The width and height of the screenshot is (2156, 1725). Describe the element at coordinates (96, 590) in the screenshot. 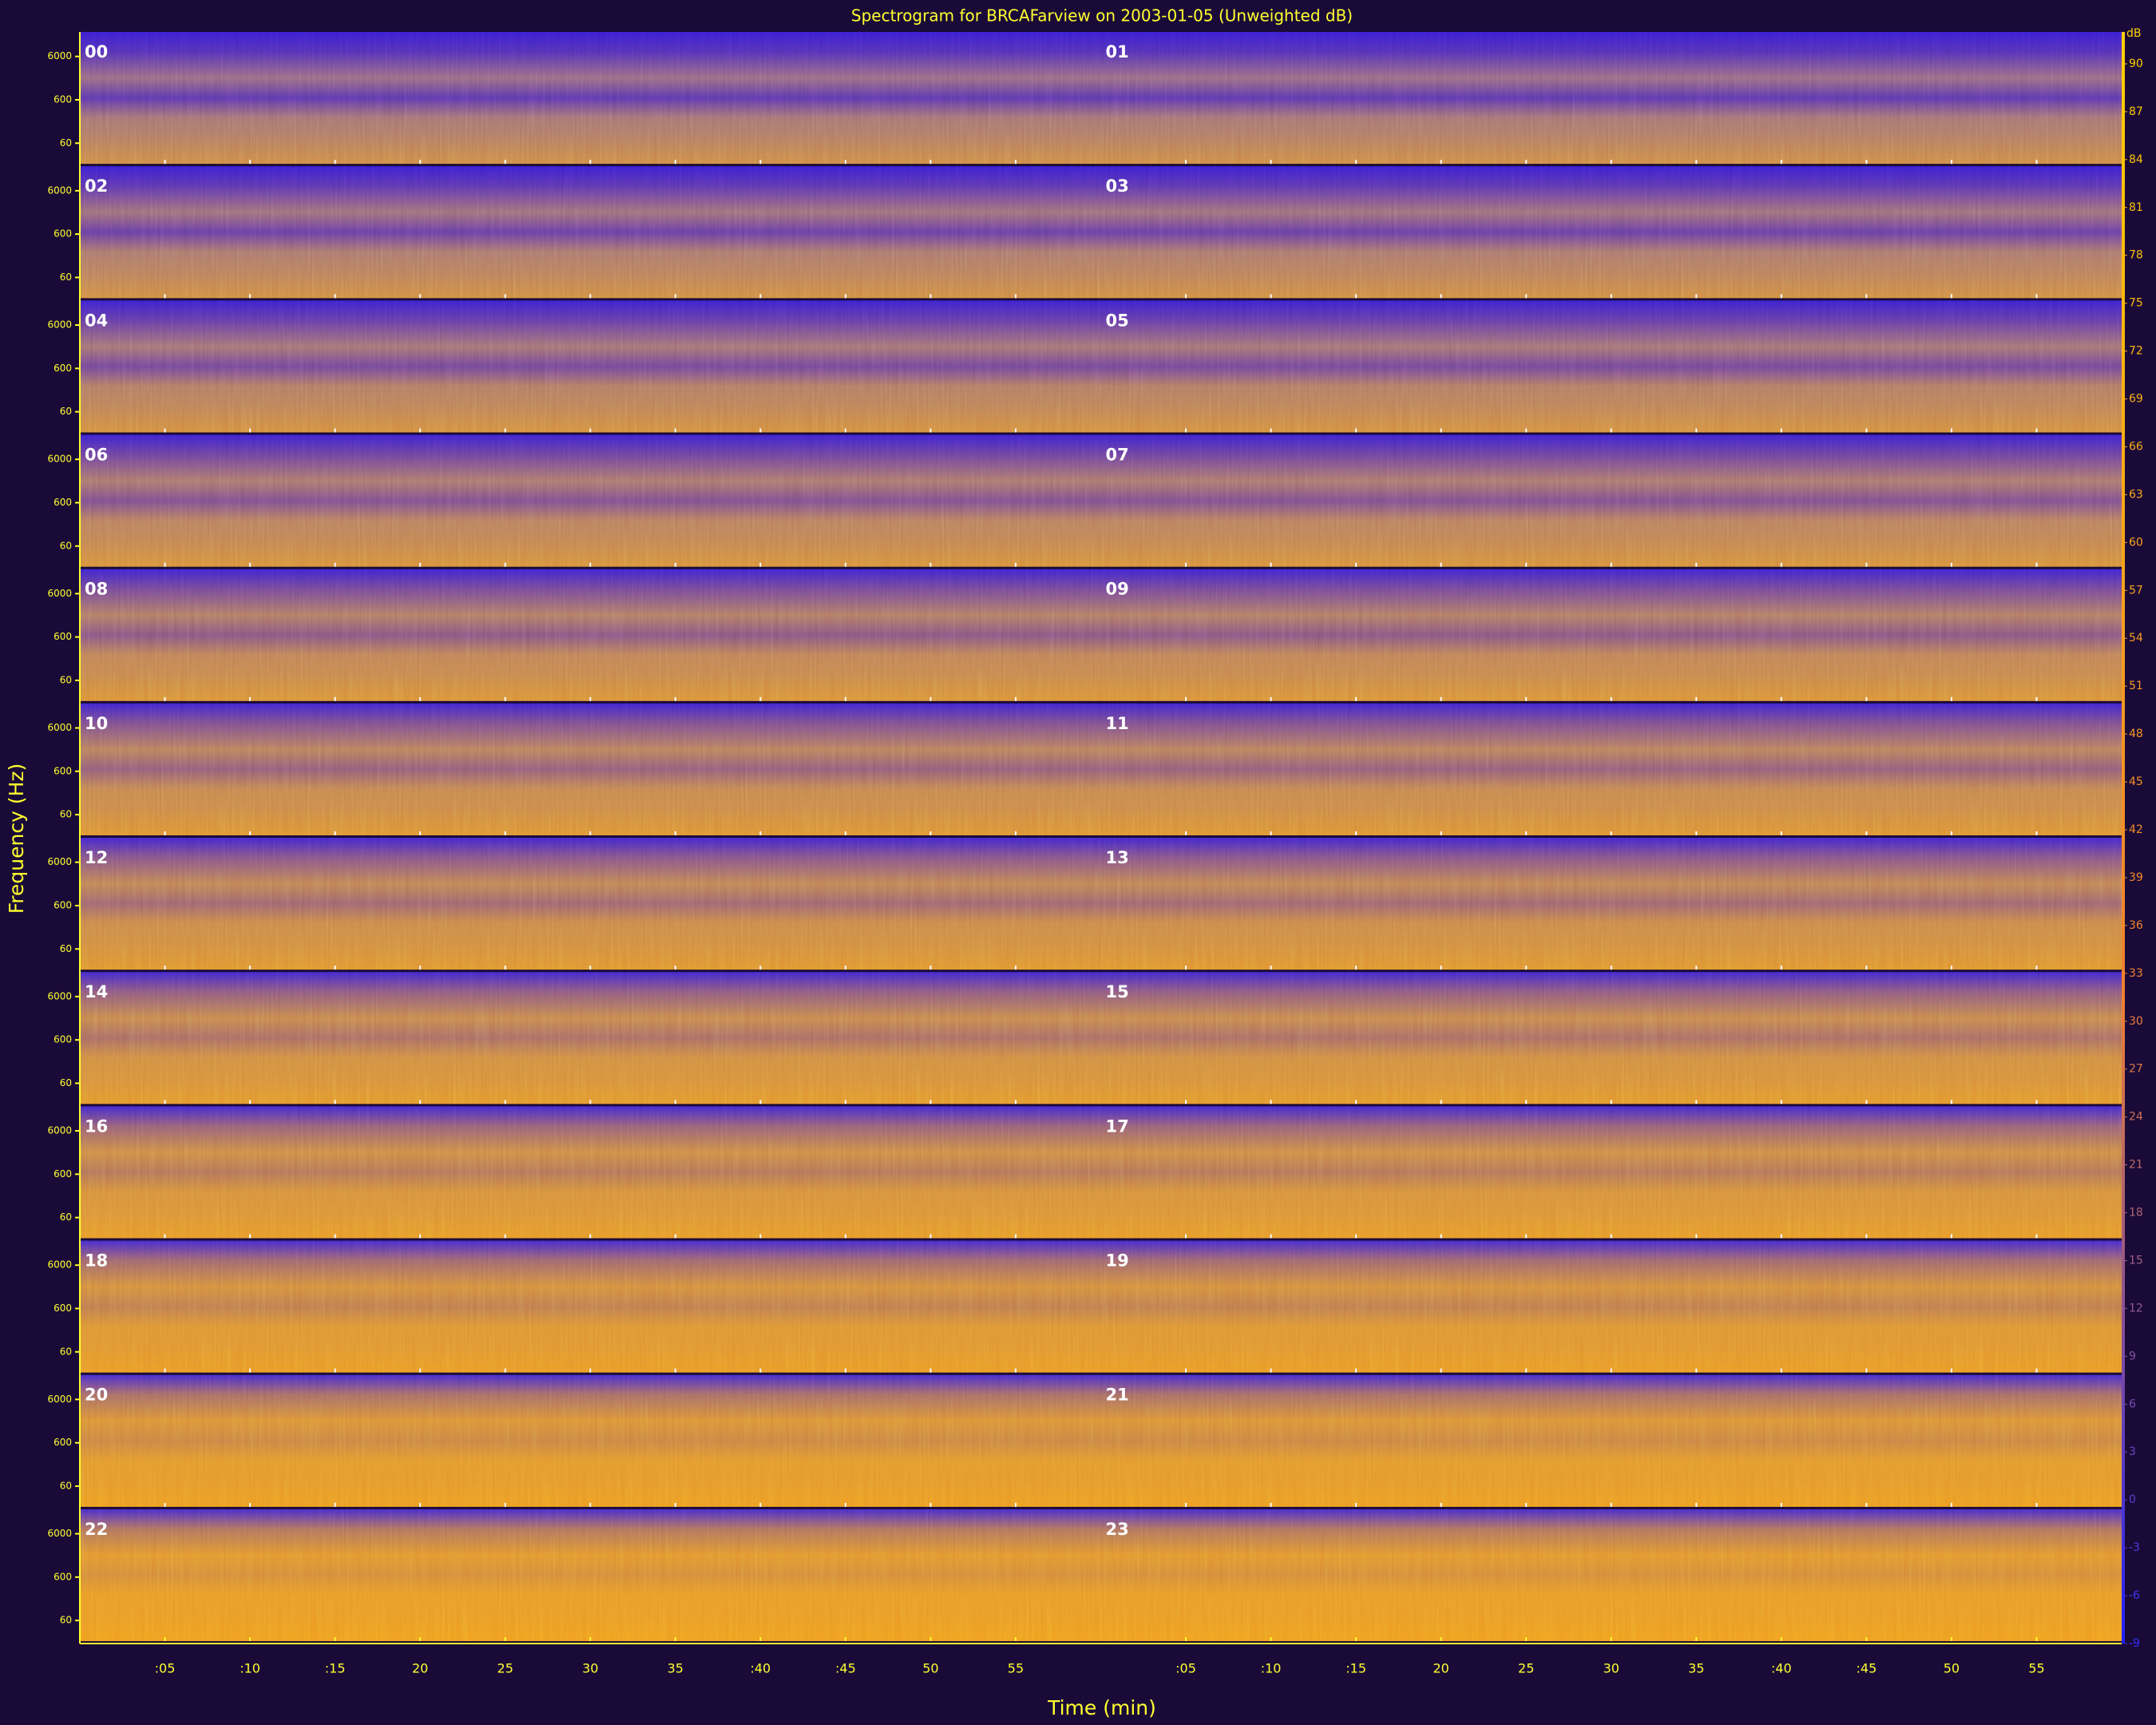

I see `hour-label: 08` at that location.